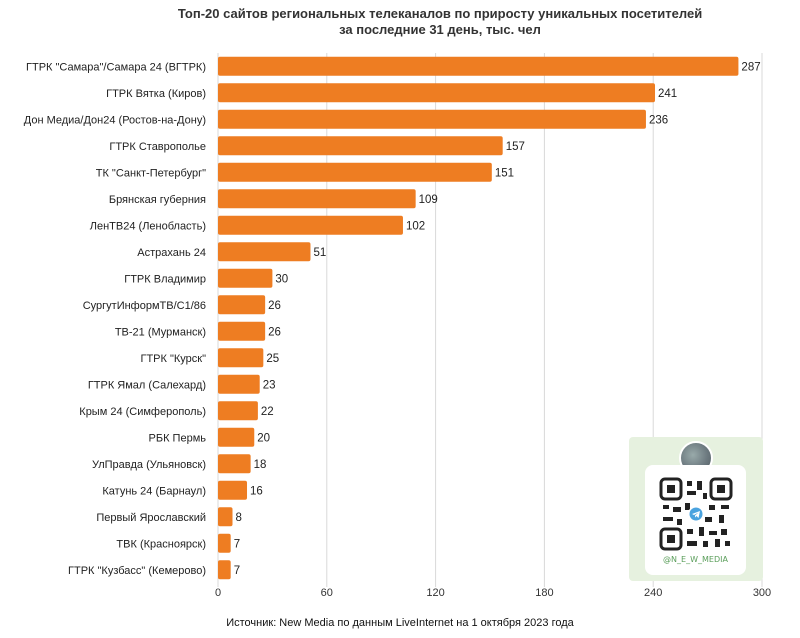 The height and width of the screenshot is (638, 800). Describe the element at coordinates (696, 514) in the screenshot. I see `qr-code-icon` at that location.